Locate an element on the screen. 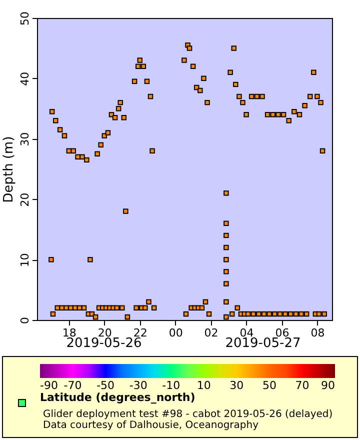 The image size is (360, 440). color-bar-label: 10 is located at coordinates (203, 385).